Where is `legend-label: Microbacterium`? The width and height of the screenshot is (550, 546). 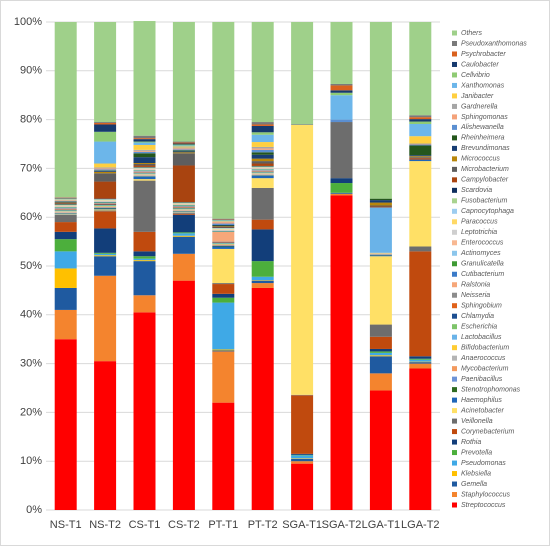
legend-label: Microbacterium is located at coordinates (485, 169).